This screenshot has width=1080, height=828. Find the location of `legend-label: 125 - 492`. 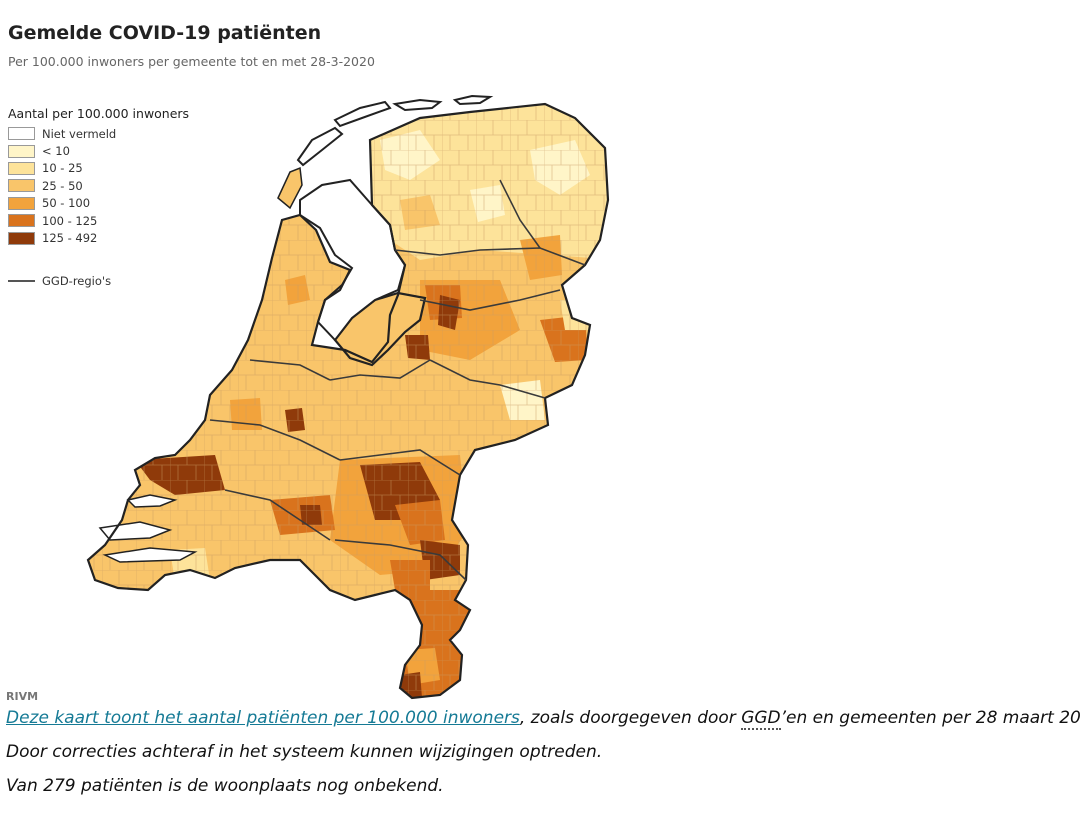

legend-label: 125 - 492 is located at coordinates (70, 238).